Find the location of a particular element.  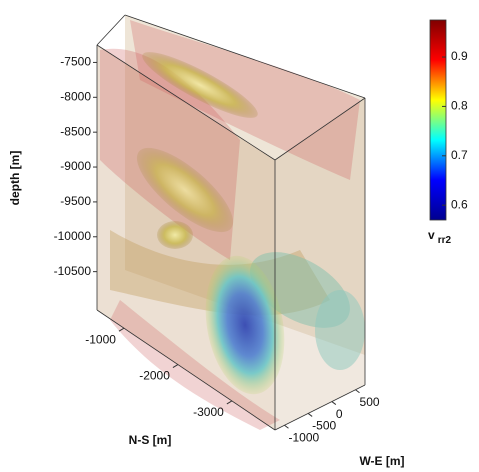

y-tick-label: -500 is located at coordinates (324, 426).